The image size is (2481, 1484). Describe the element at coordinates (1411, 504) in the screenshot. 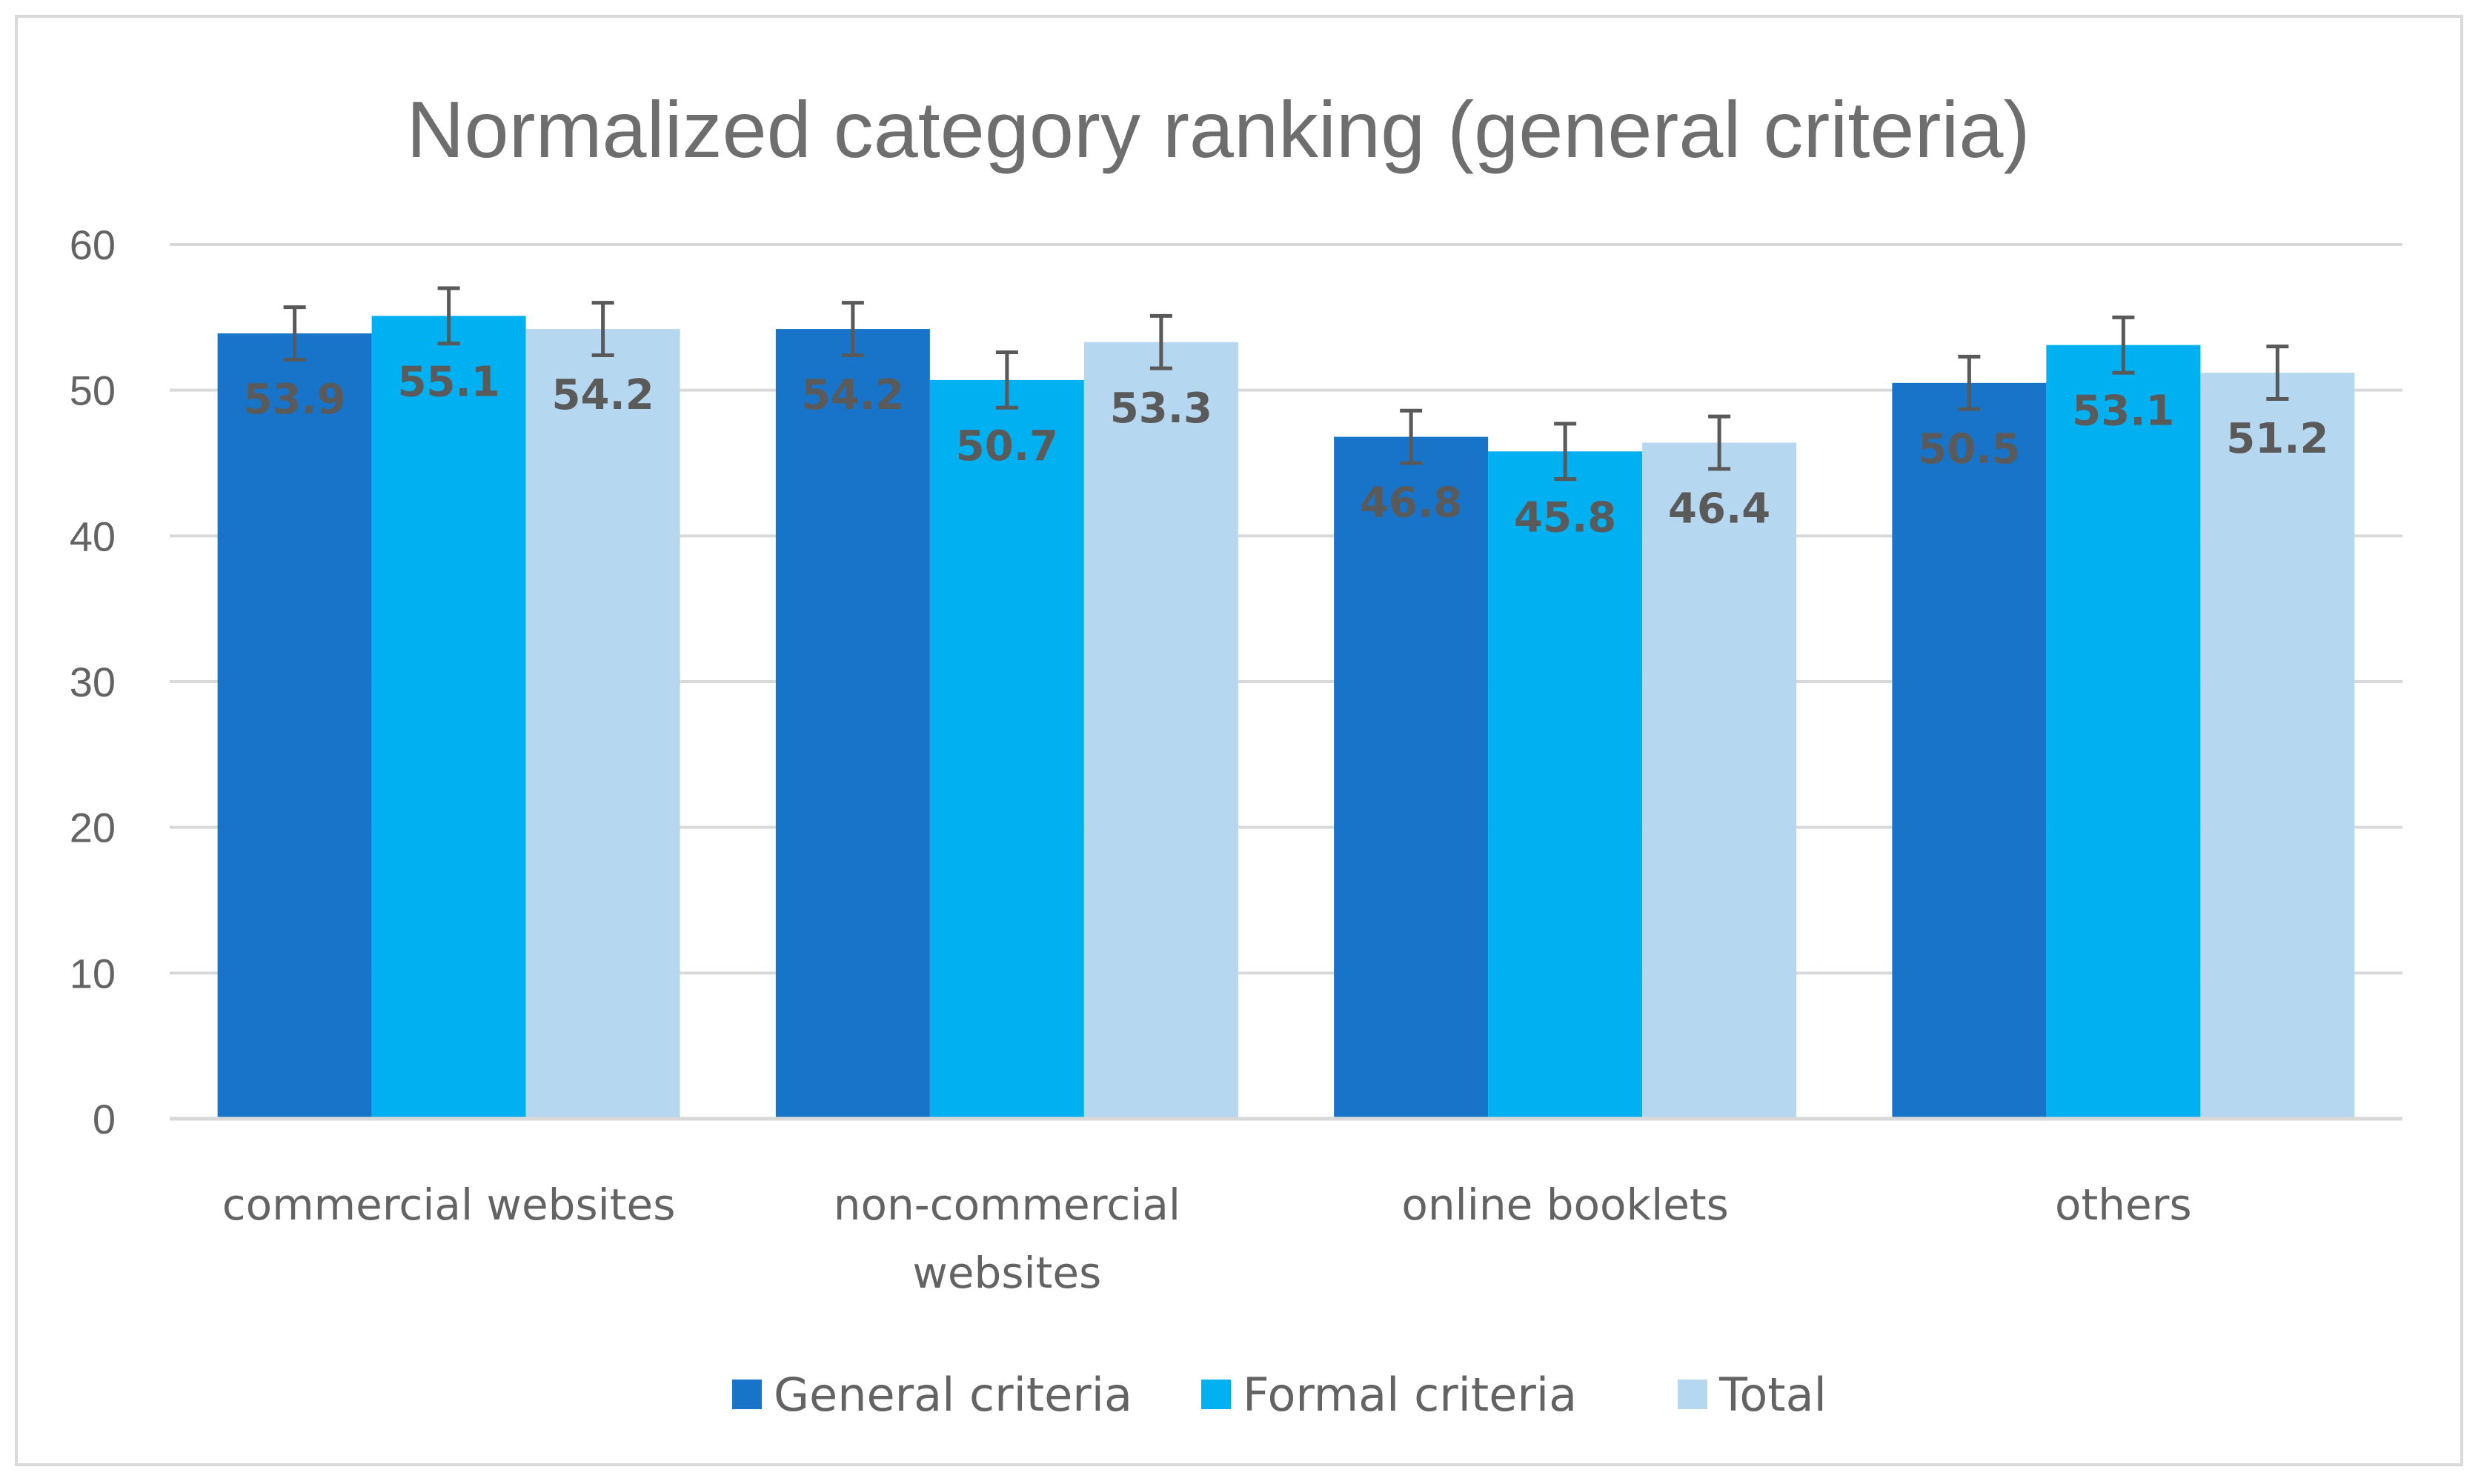

I see `data-label: 46.8` at that location.